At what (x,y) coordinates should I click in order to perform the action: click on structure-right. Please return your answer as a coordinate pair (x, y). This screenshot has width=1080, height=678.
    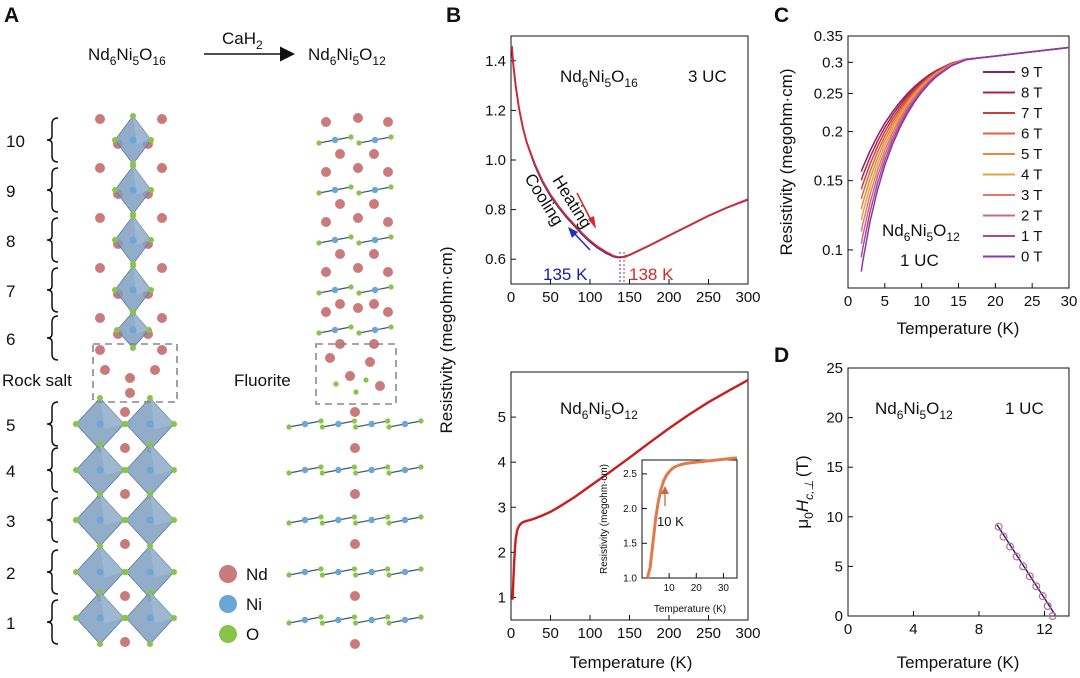
    Looking at the image, I should click on (355, 381).